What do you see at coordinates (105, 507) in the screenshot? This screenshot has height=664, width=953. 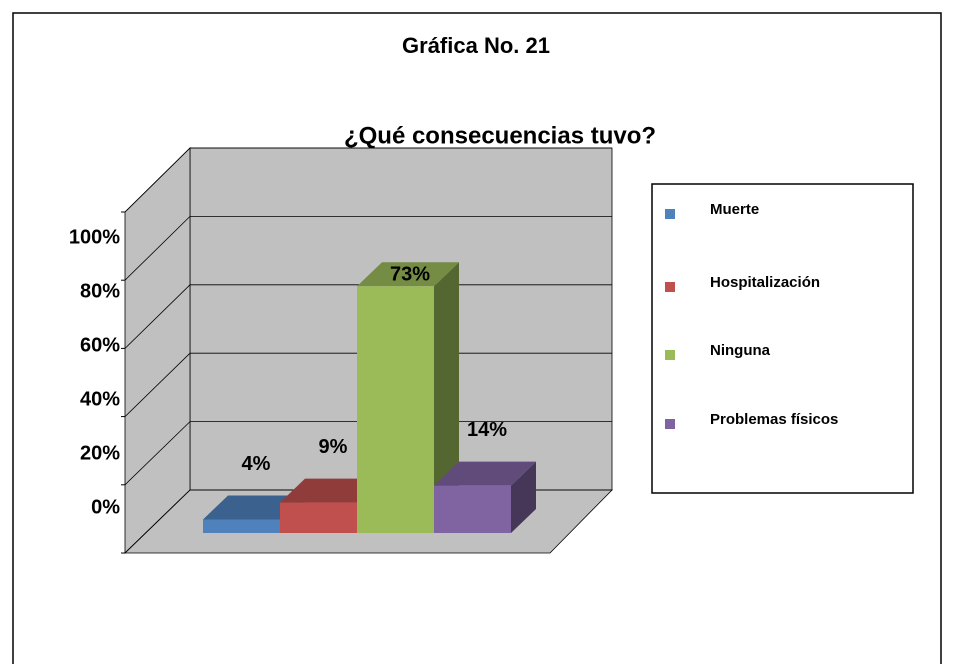 I see `y-tick-label: 0%` at bounding box center [105, 507].